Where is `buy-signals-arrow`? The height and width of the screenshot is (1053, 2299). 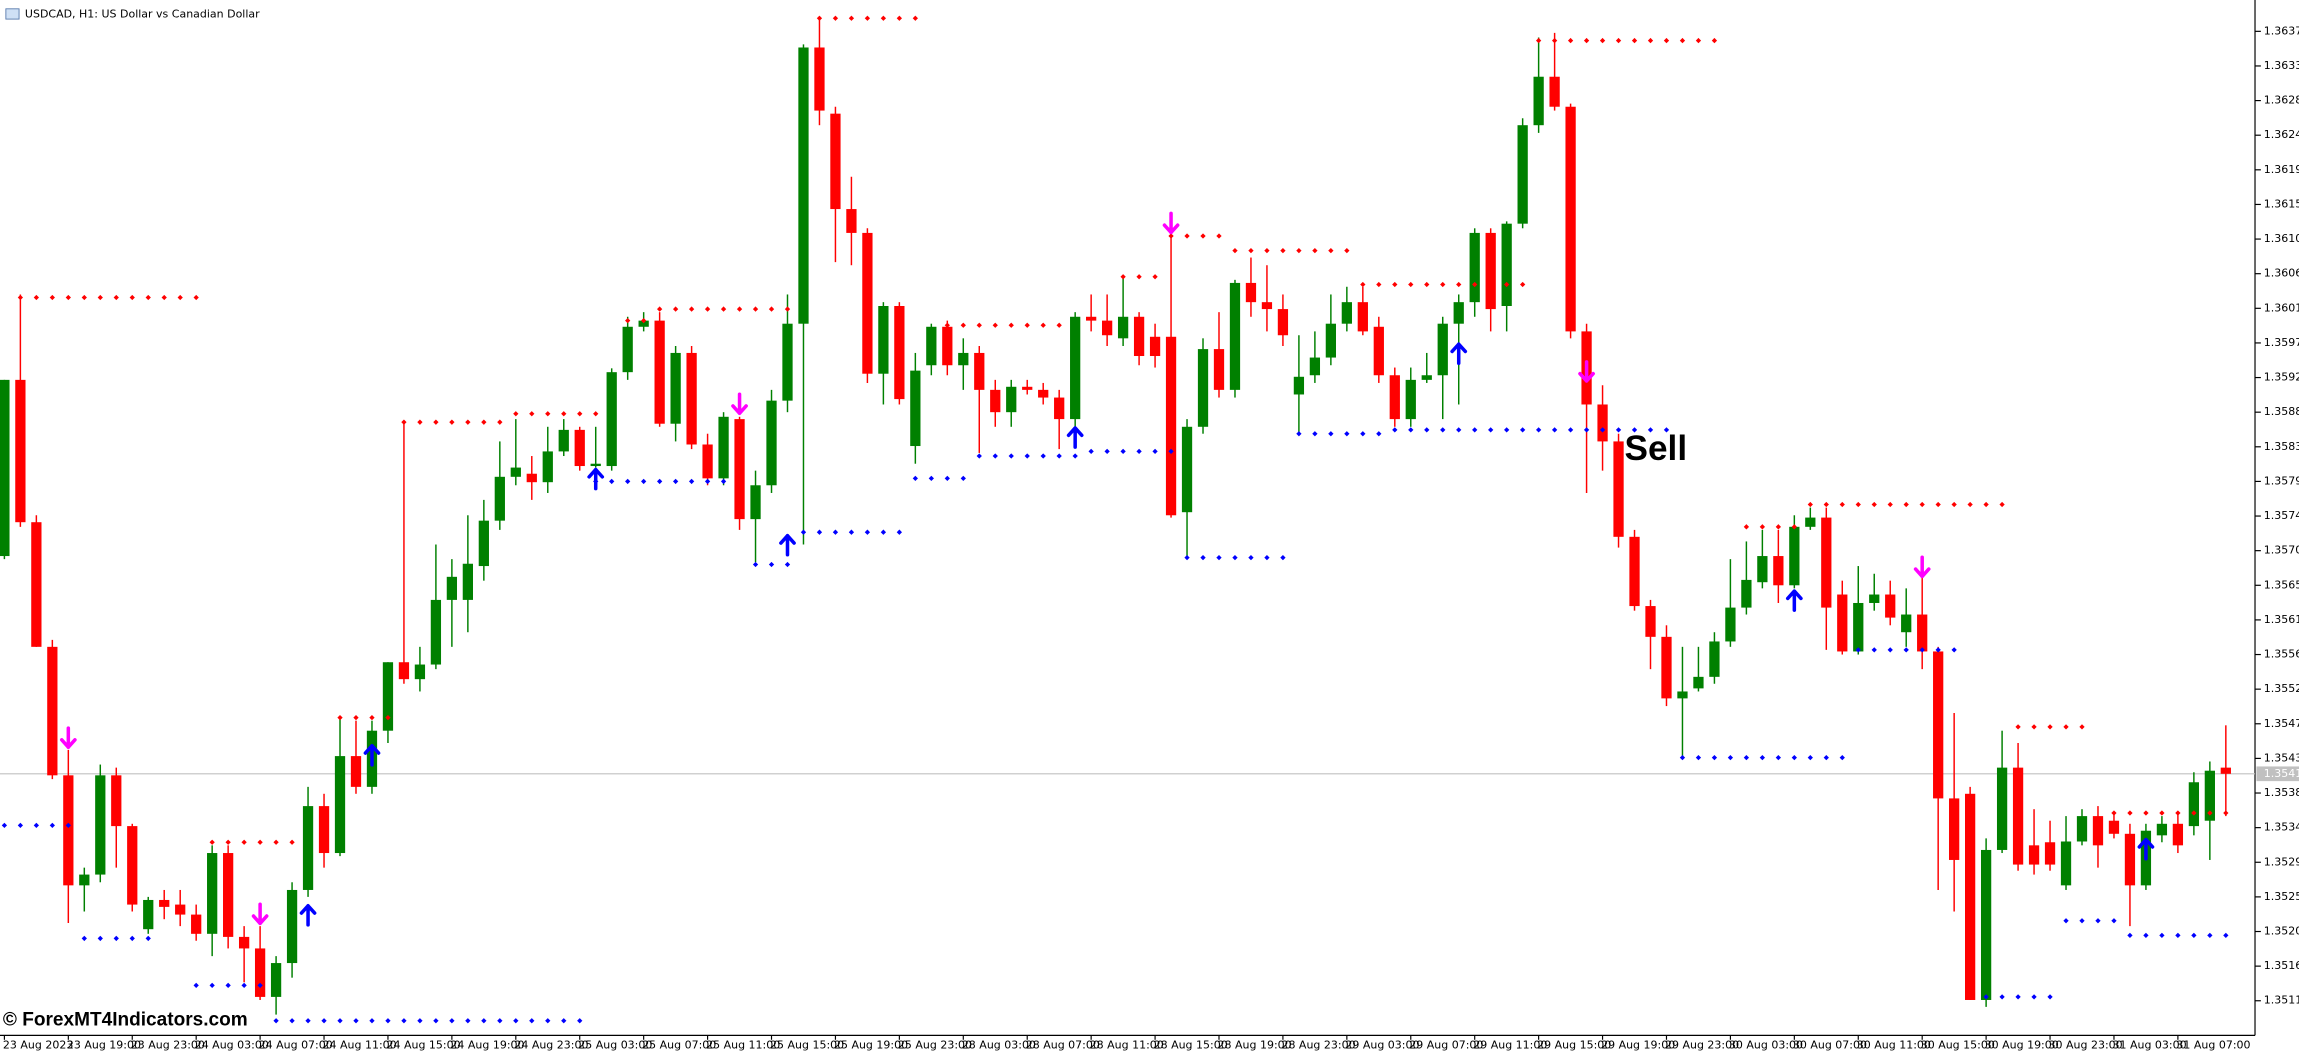 buy-signals-arrow is located at coordinates (1075, 437).